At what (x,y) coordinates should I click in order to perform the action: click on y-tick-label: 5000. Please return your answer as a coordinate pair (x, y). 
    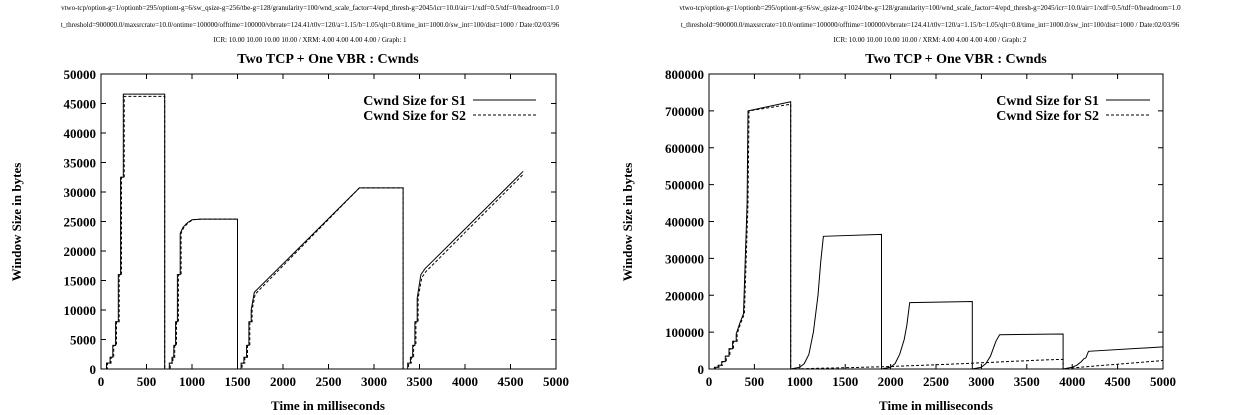
    Looking at the image, I should click on (83, 340).